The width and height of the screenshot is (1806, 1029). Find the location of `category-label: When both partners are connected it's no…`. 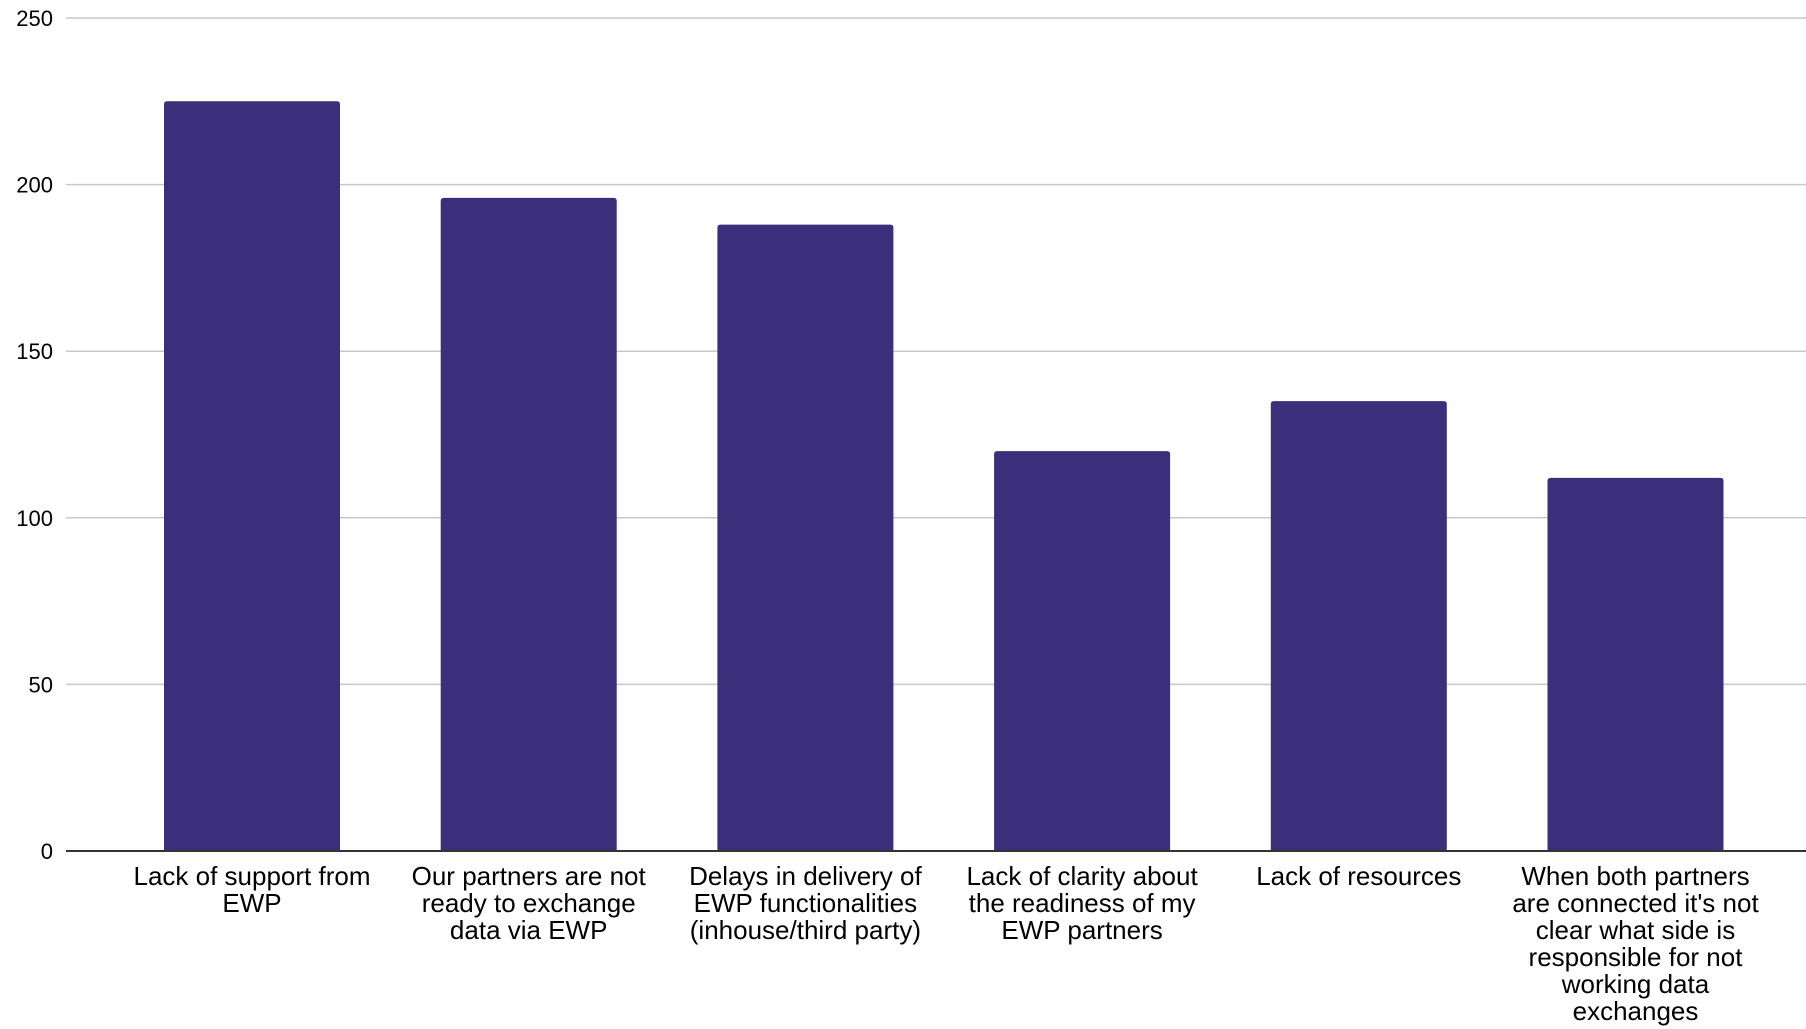

category-label: When both partners are connected it's no… is located at coordinates (1635, 943).